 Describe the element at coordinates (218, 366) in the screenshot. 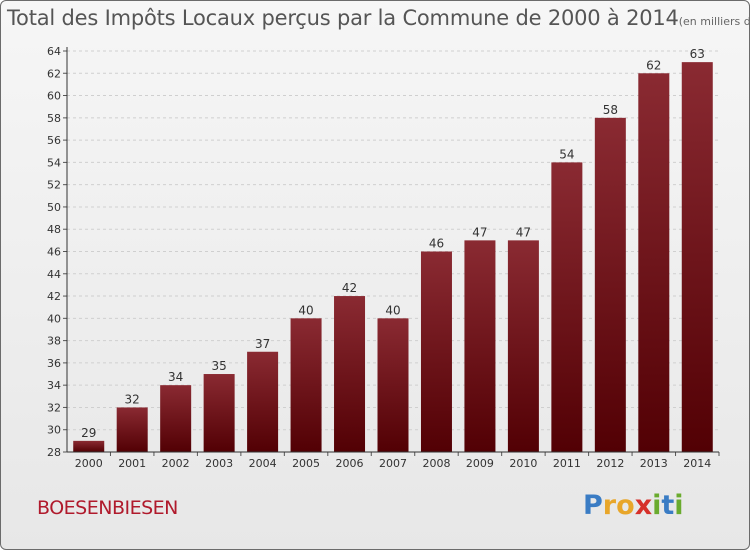

I see `data-label-2003: 35` at that location.